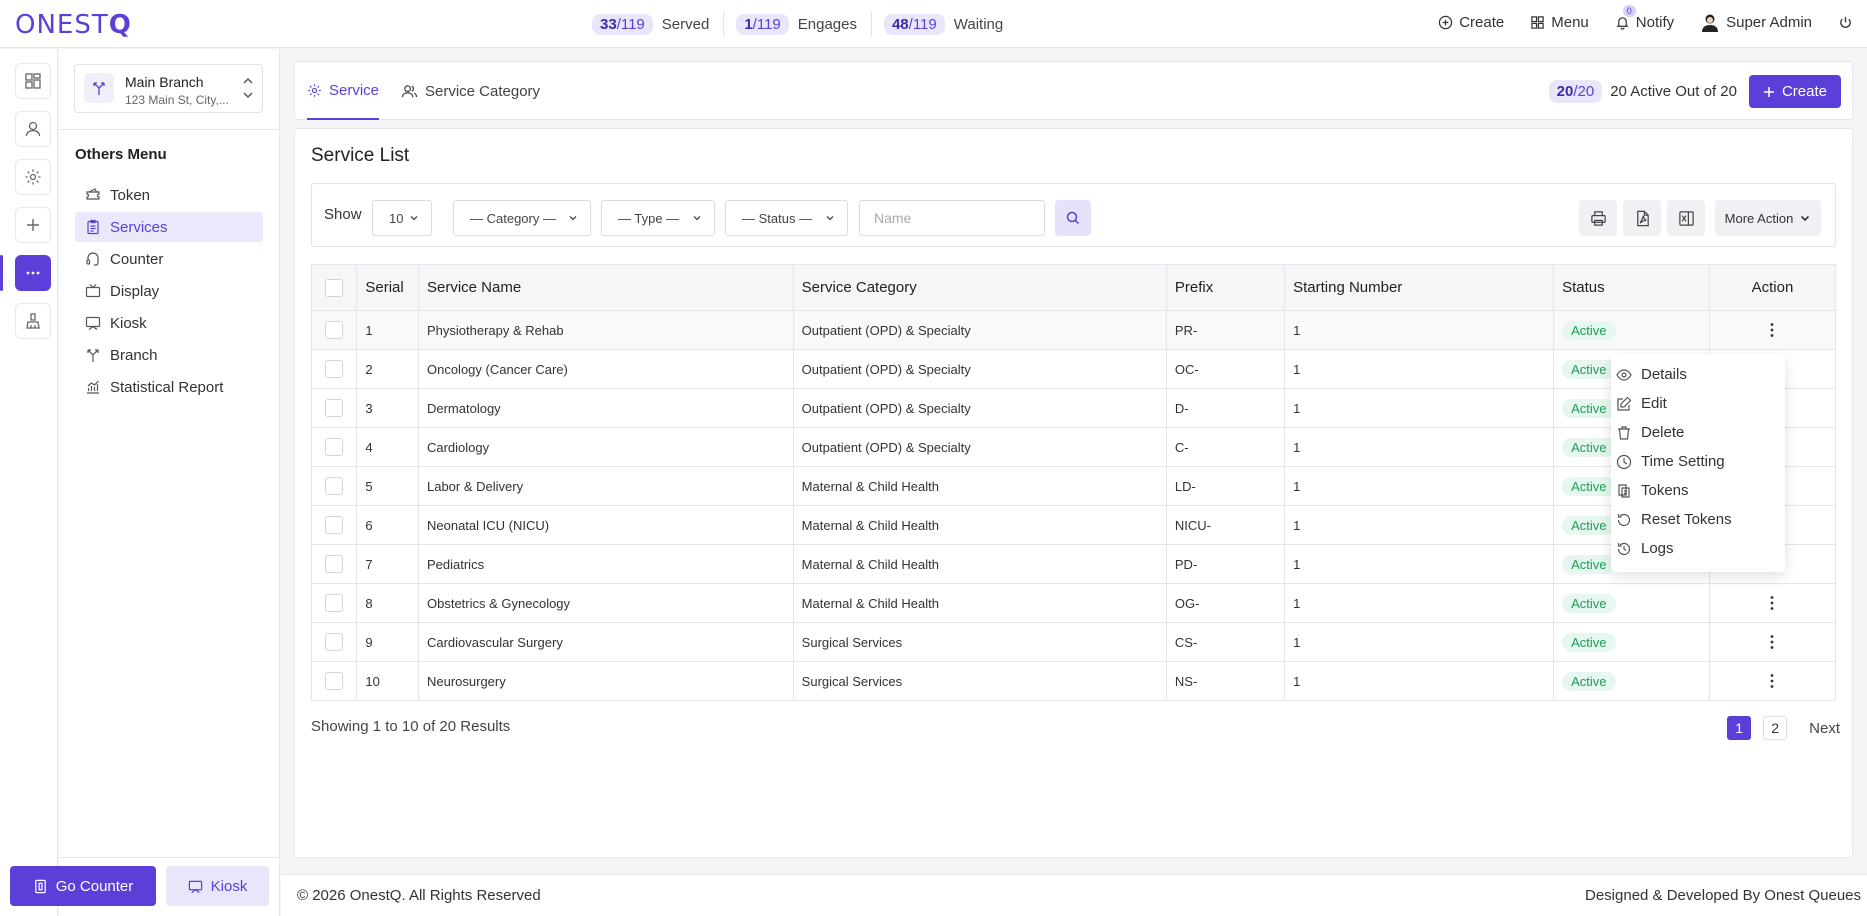 Image resolution: width=1867 pixels, height=916 pixels. Describe the element at coordinates (605, 287) in the screenshot. I see `column-header: Service Name` at that location.